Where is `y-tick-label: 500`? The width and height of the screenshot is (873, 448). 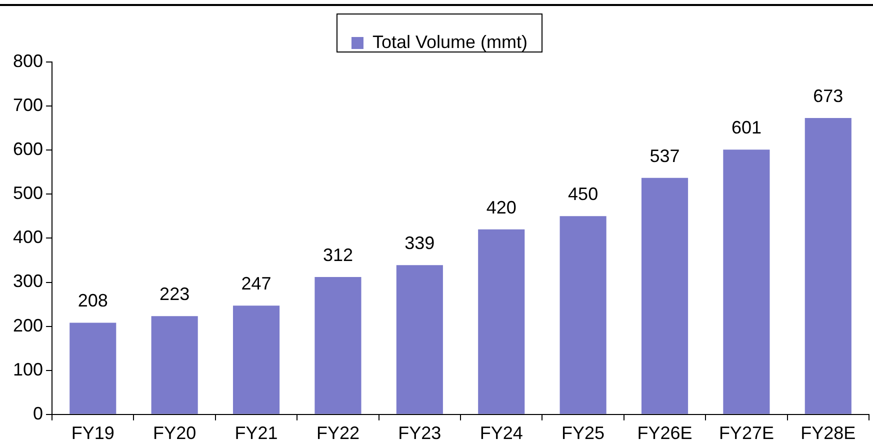 y-tick-label: 500 is located at coordinates (28, 193).